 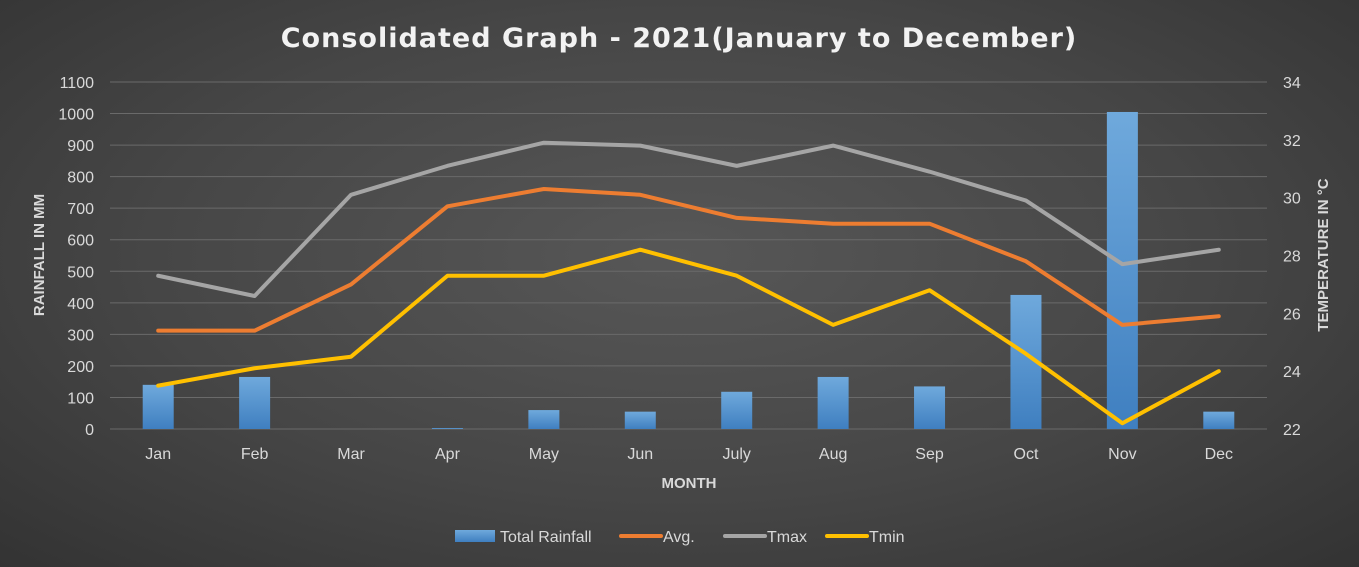 What do you see at coordinates (689, 483) in the screenshot?
I see `x-axis-title: MONTH` at bounding box center [689, 483].